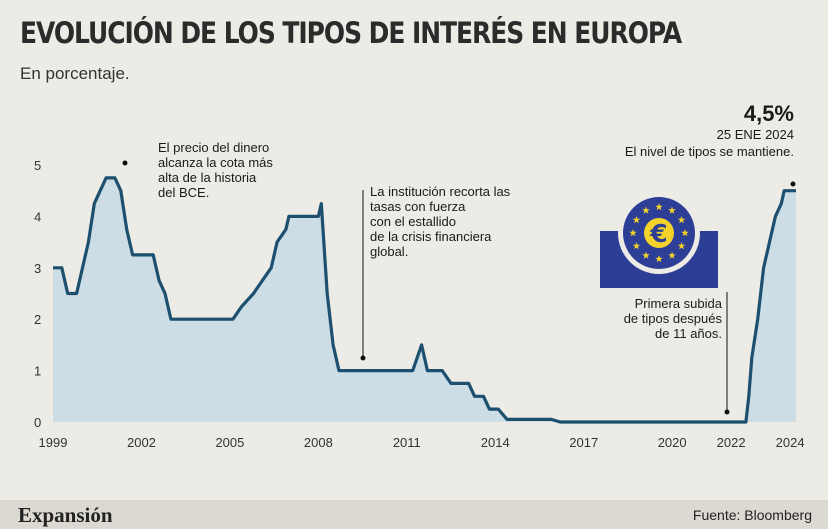 This screenshot has height=529, width=828. What do you see at coordinates (709, 151) in the screenshot?
I see `peak-note: El nivel de tipos se mantiene.` at bounding box center [709, 151].